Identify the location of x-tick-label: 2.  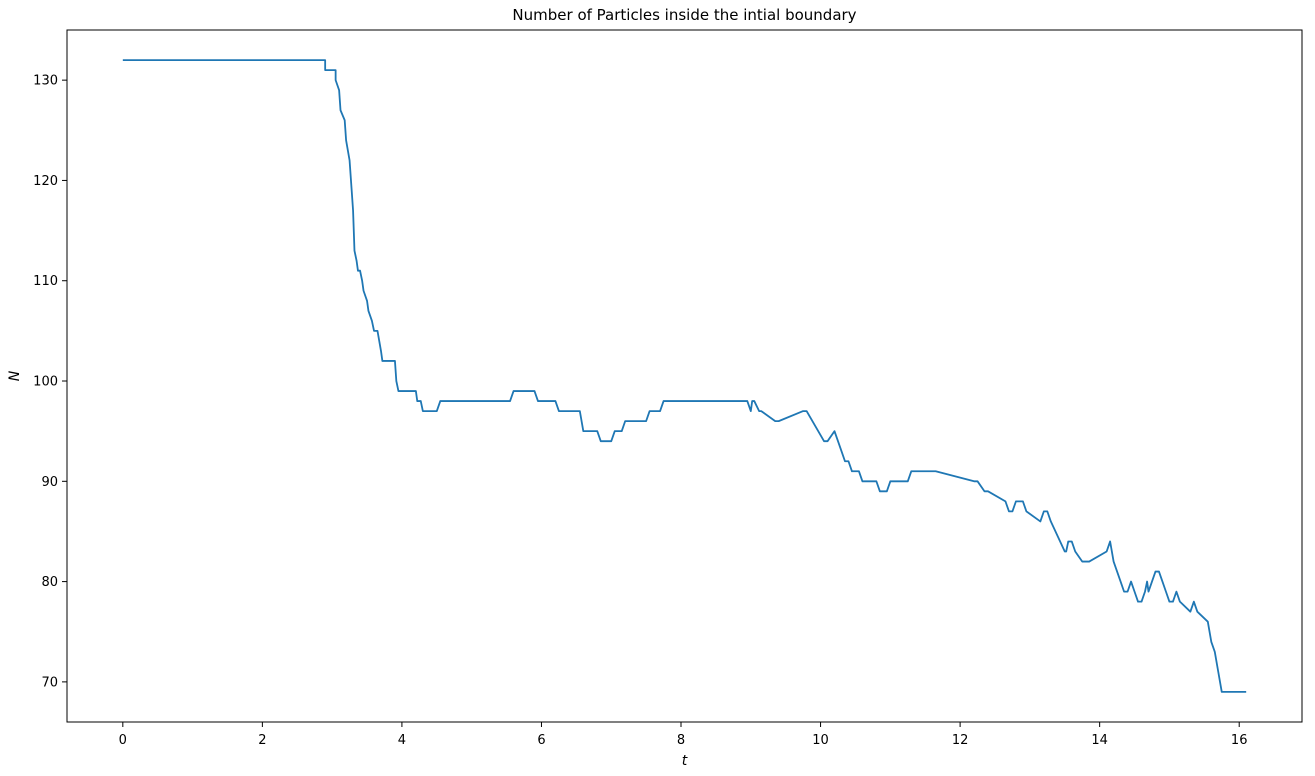
(262, 740).